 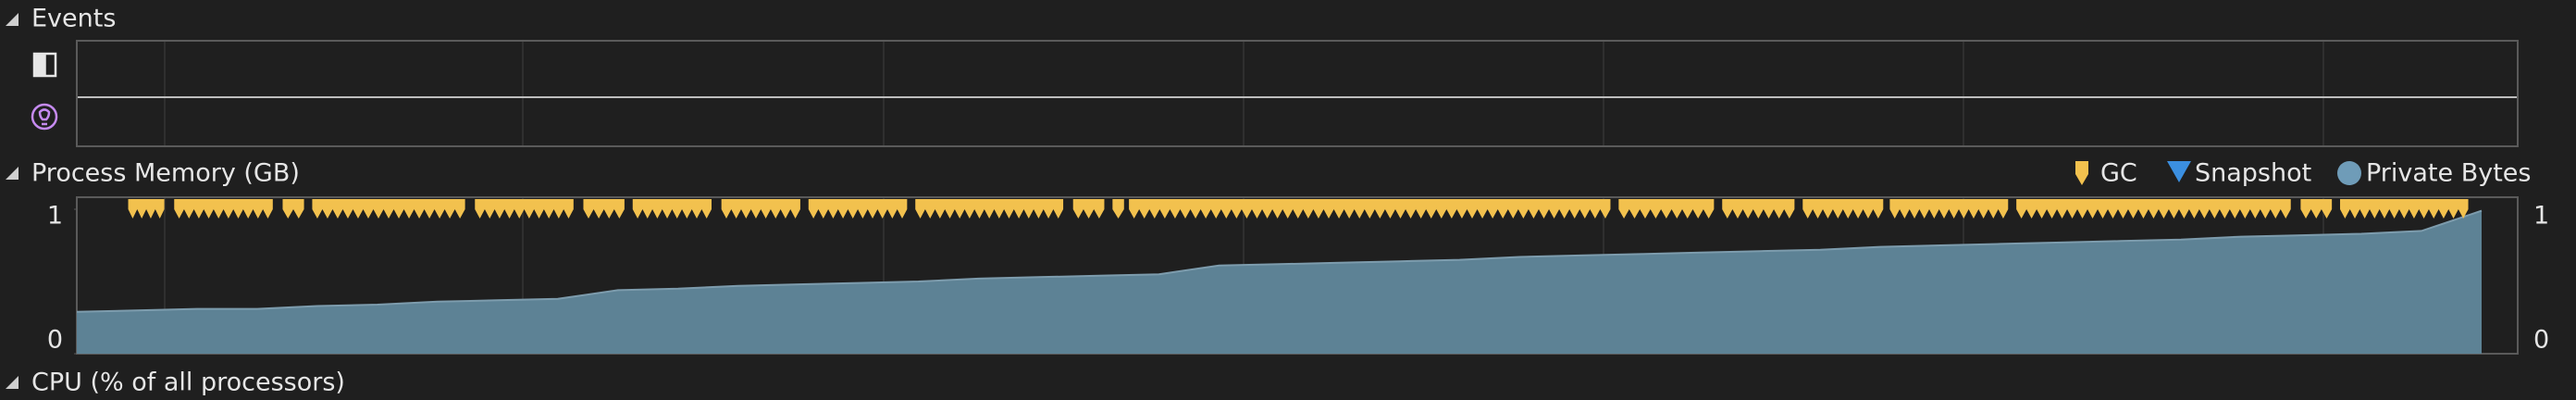 I want to click on section-title: Process Memory (GB), so click(x=166, y=174).